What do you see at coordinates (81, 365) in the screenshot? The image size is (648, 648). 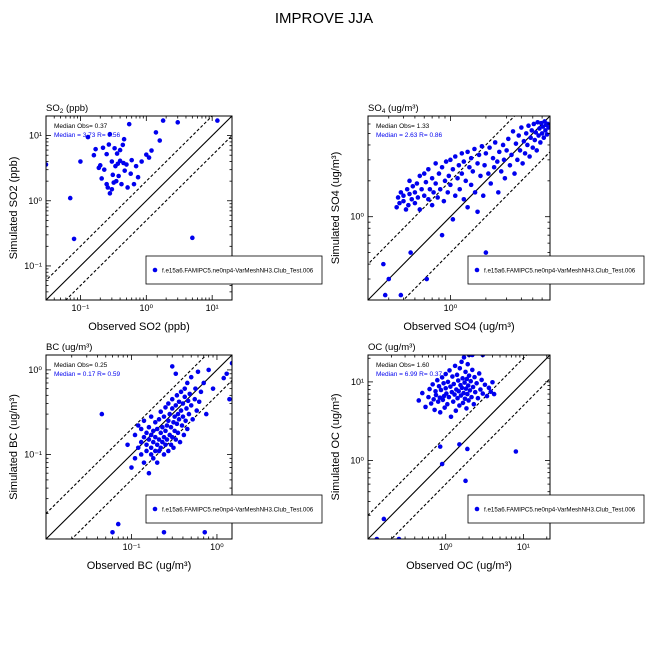 I see `median-obs-text: Median Obs= 0.25` at bounding box center [81, 365].